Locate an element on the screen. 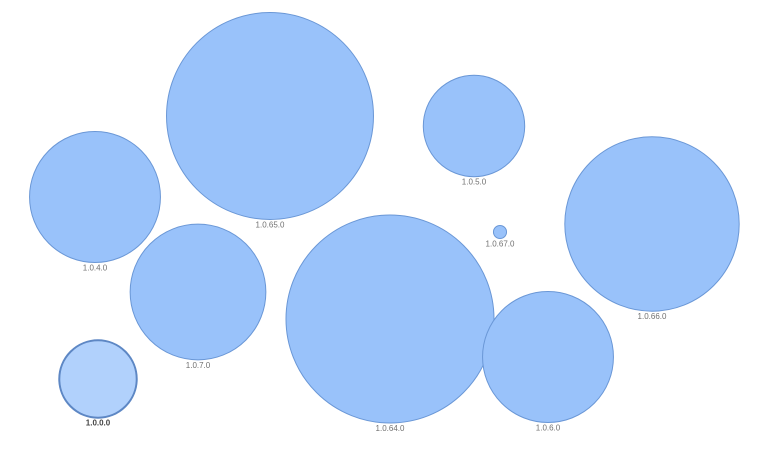 Image resolution: width=762 pixels, height=460 pixels. bubble-label-1-0-4-0: 1.0.4.0 is located at coordinates (95, 267).